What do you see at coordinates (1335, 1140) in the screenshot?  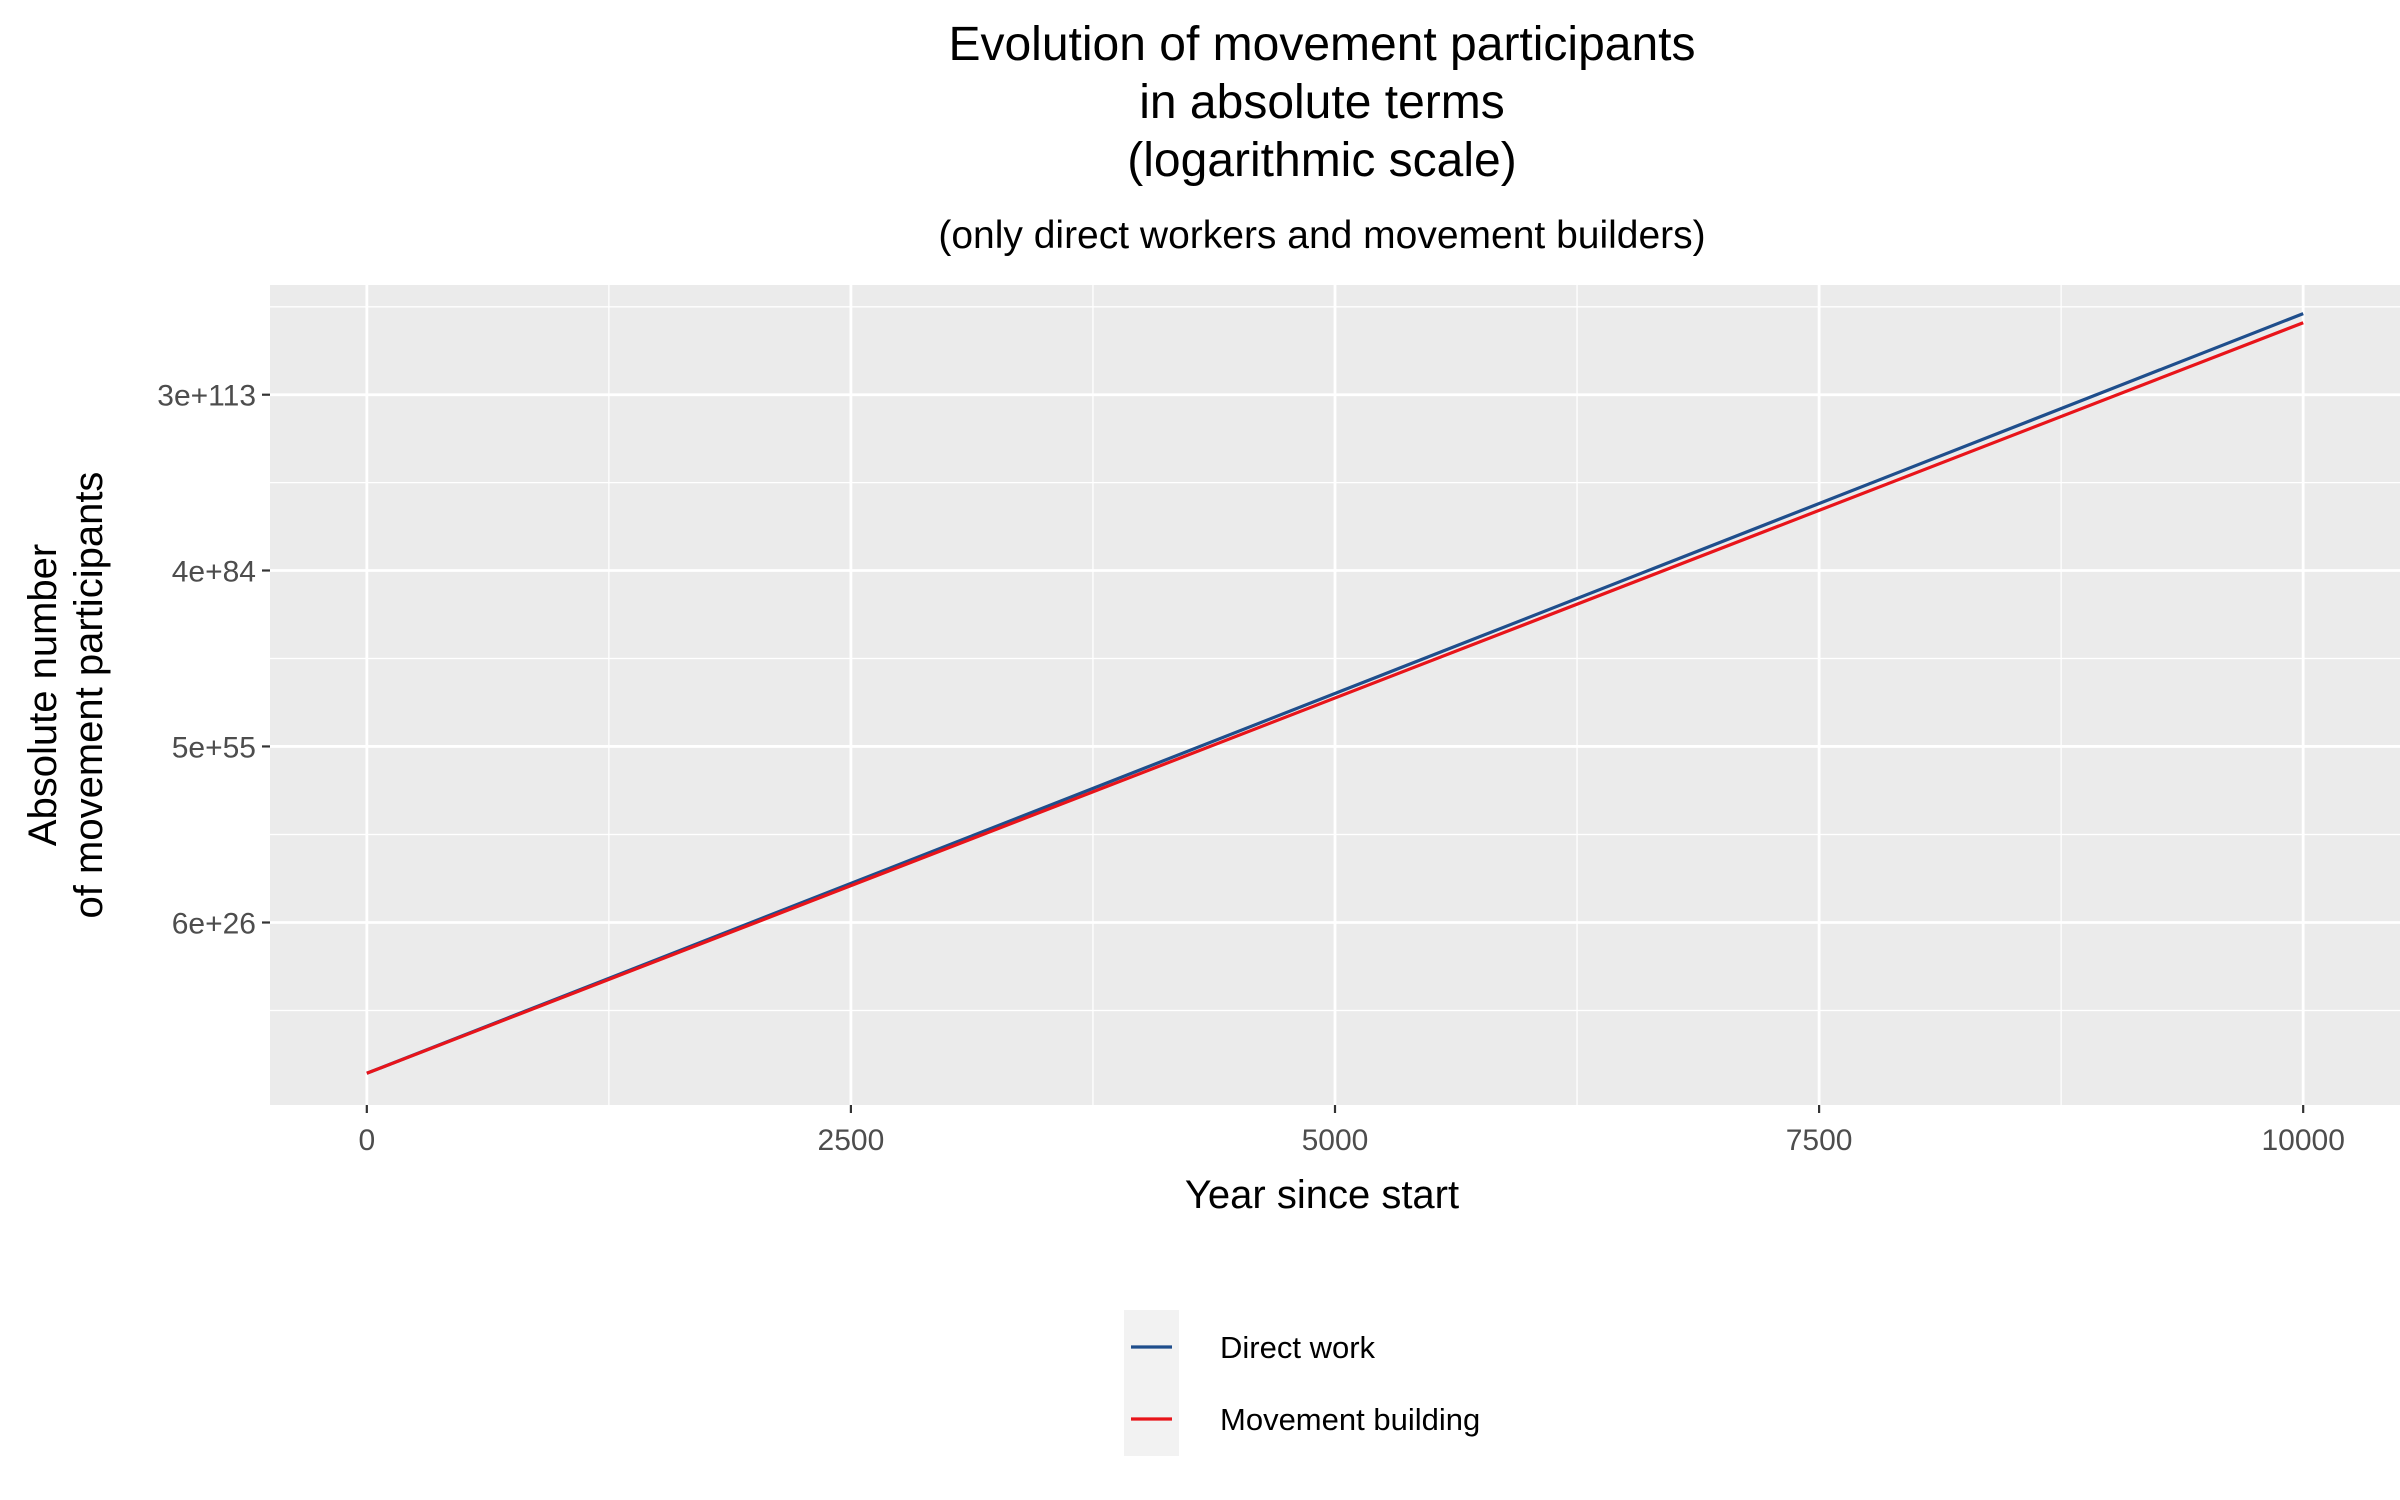 I see `x-tick-label: 5000` at bounding box center [1335, 1140].